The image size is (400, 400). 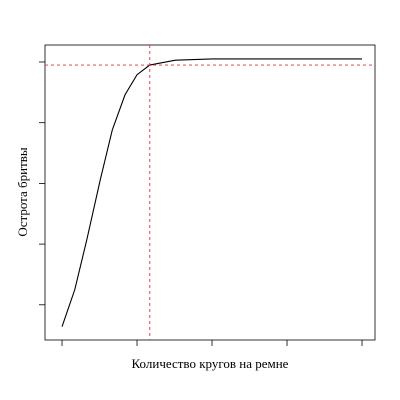 What do you see at coordinates (210, 363) in the screenshot?
I see `x-axis-label: Количество кругов на ремне` at bounding box center [210, 363].